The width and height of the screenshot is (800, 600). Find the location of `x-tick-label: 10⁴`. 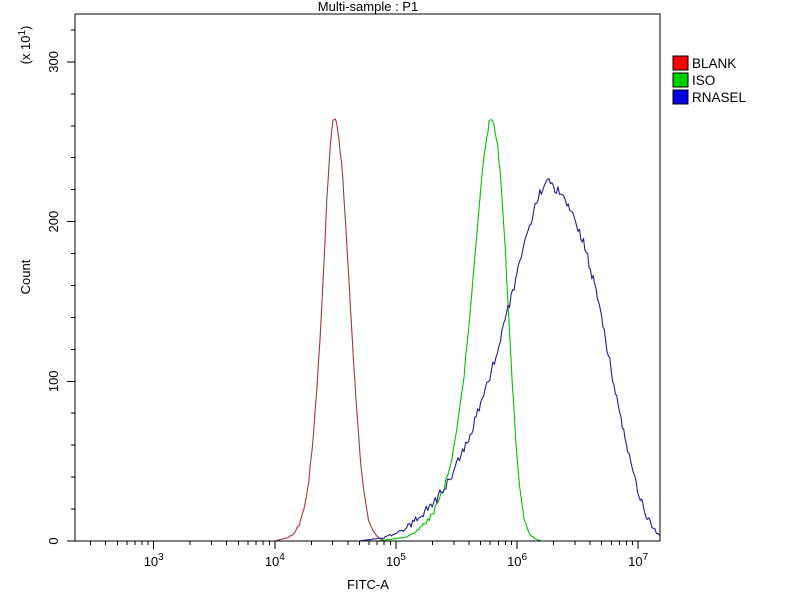

x-tick-label: 10⁴ is located at coordinates (275, 560).